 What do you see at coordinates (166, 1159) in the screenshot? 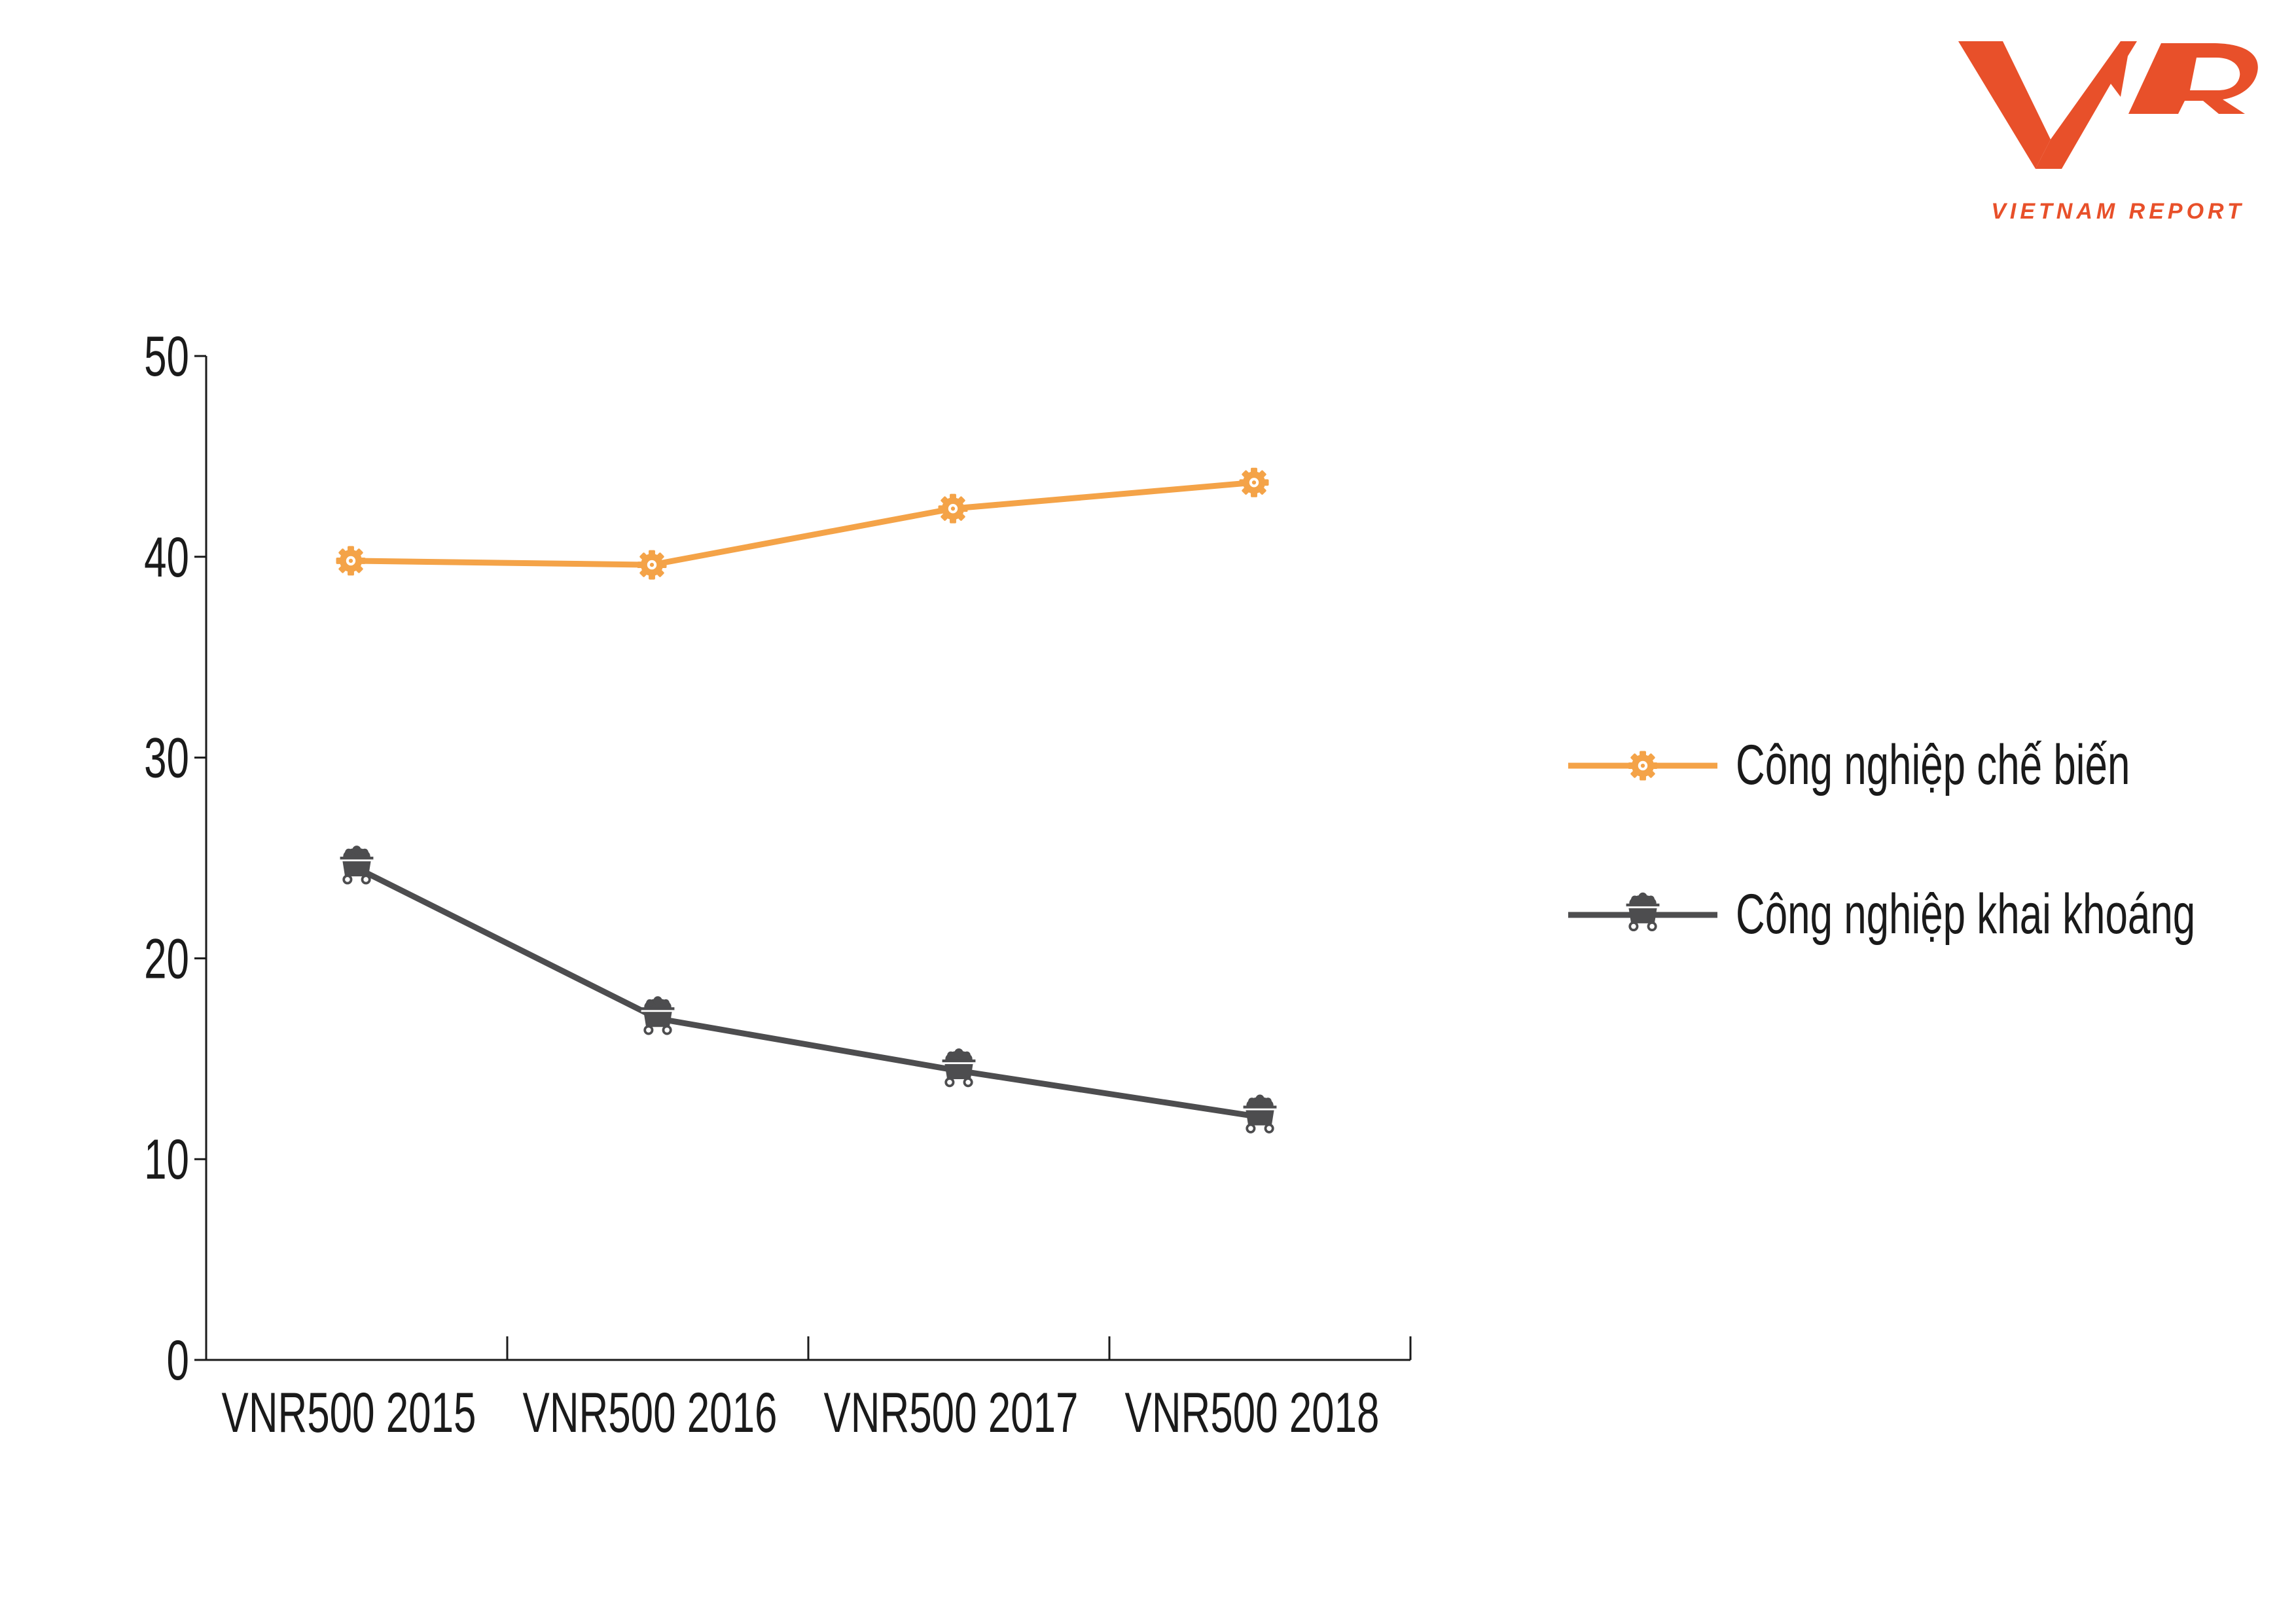
I see `y-tick-label: 10` at bounding box center [166, 1159].